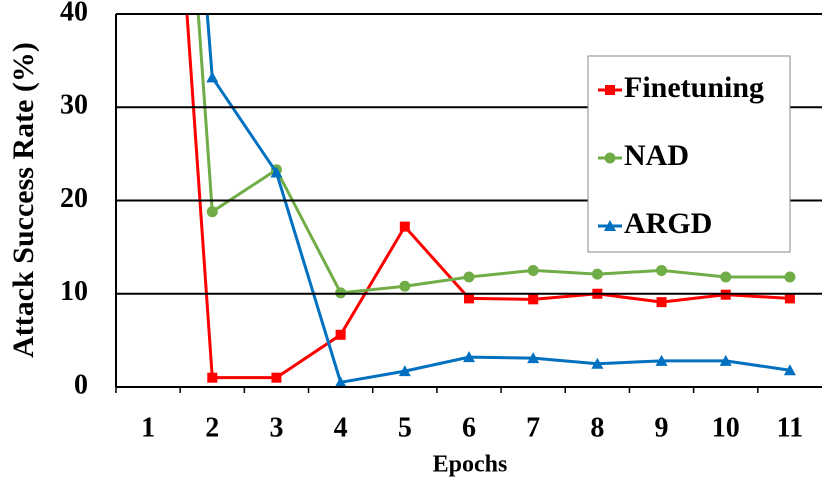 The width and height of the screenshot is (830, 484). What do you see at coordinates (662, 427) in the screenshot?
I see `x-tick-label: 9` at bounding box center [662, 427].